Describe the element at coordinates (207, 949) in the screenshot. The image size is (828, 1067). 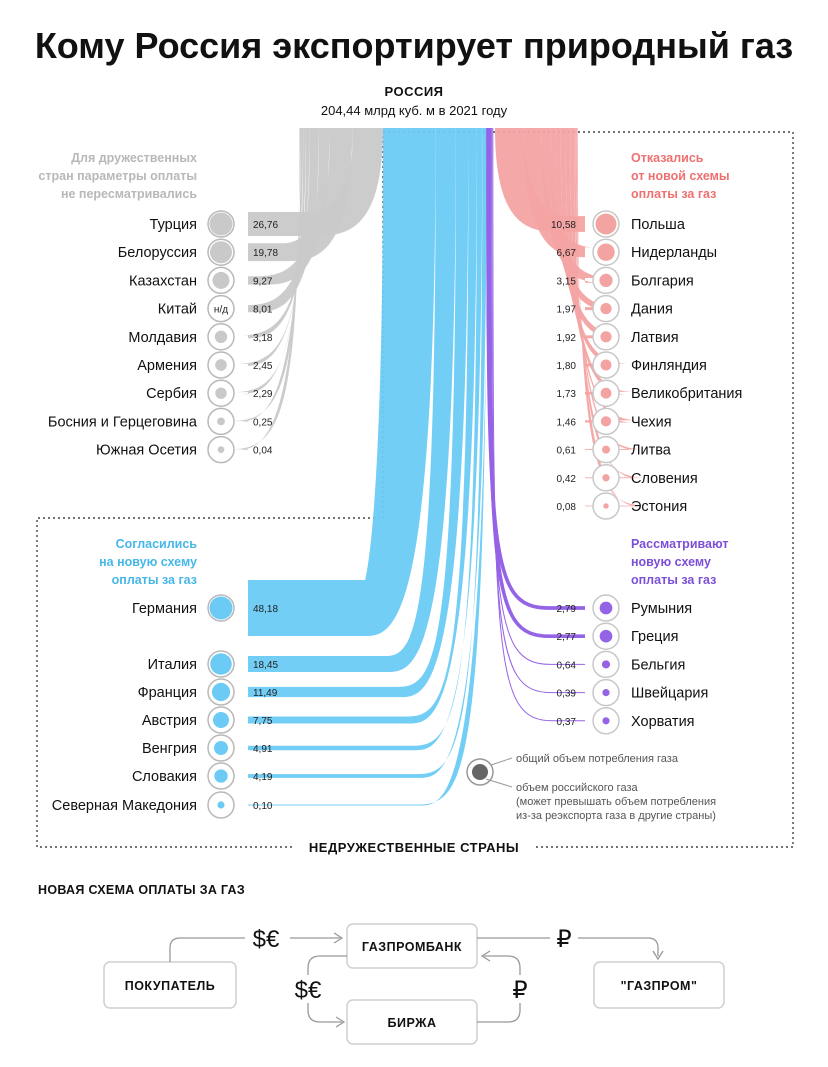
I see `arrow-buyer-to-bank` at that location.